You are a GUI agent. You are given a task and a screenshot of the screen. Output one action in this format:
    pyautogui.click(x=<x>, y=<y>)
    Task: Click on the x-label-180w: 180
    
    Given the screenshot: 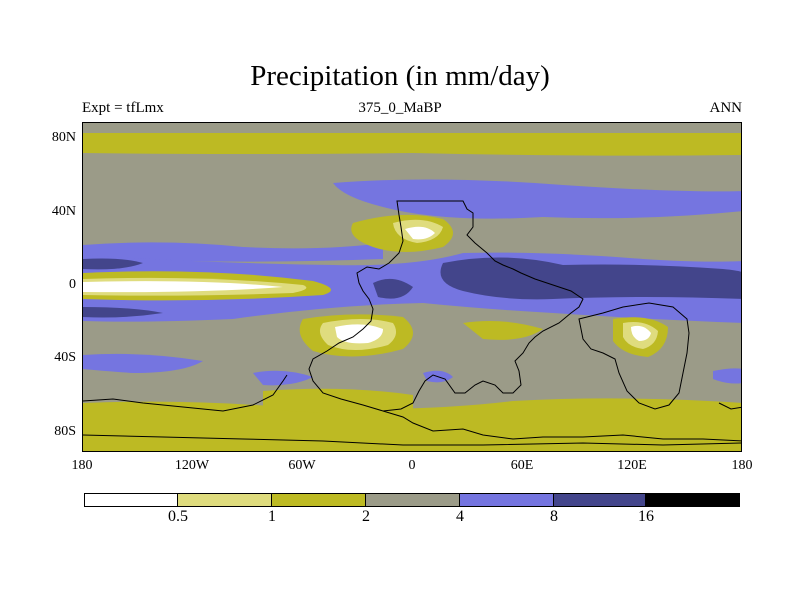 What is the action you would take?
    pyautogui.click(x=82, y=465)
    